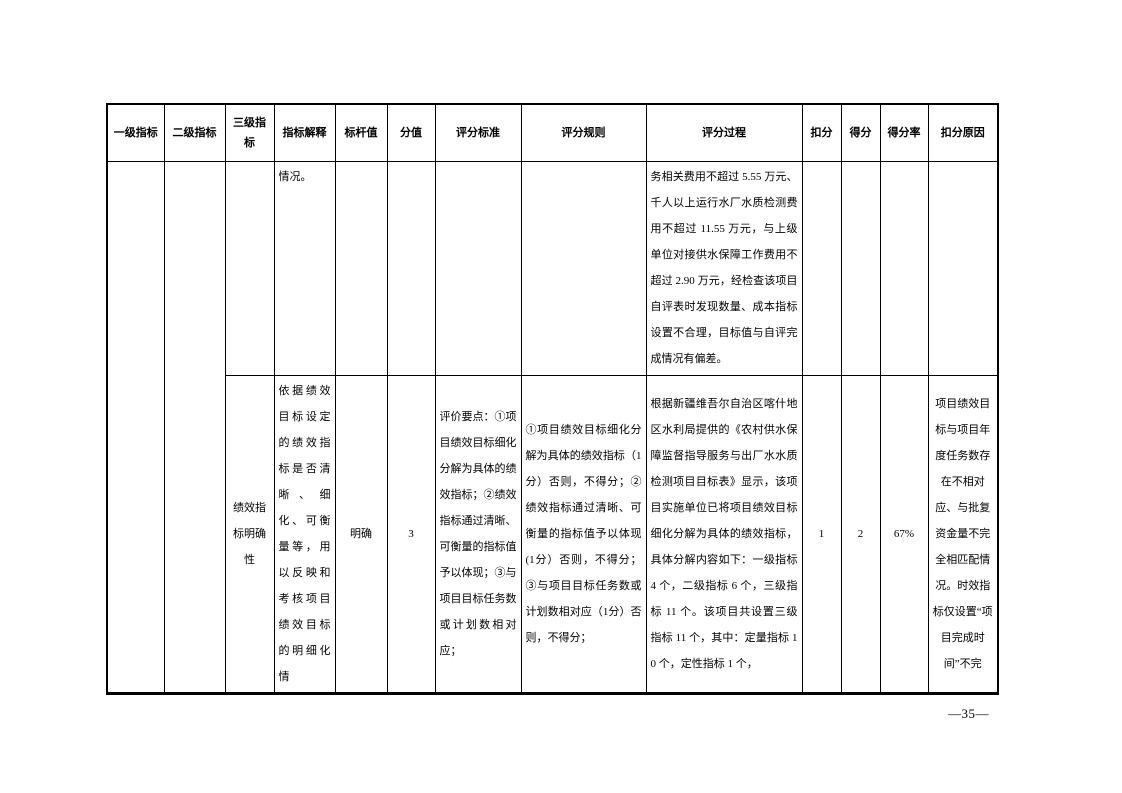 The height and width of the screenshot is (793, 1122). Describe the element at coordinates (411, 534) in the screenshot. I see `cell-score-value: 3` at that location.